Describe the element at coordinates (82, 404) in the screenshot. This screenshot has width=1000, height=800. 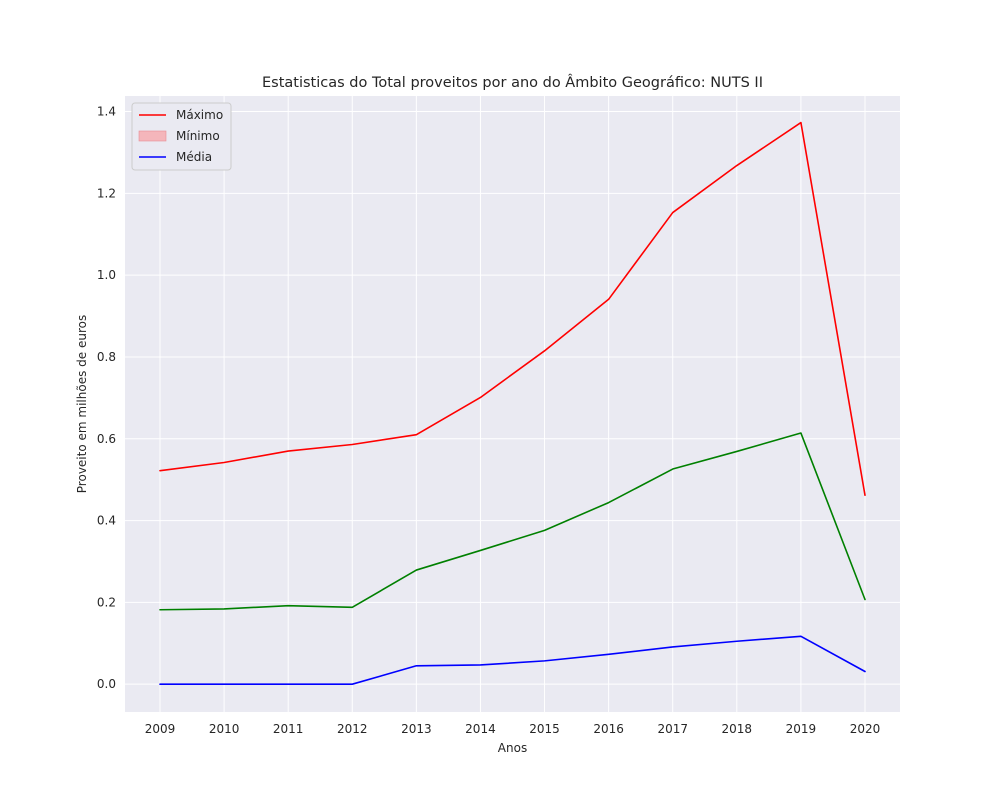
I see `y-axis-title: Proveito em milhões de euros` at that location.